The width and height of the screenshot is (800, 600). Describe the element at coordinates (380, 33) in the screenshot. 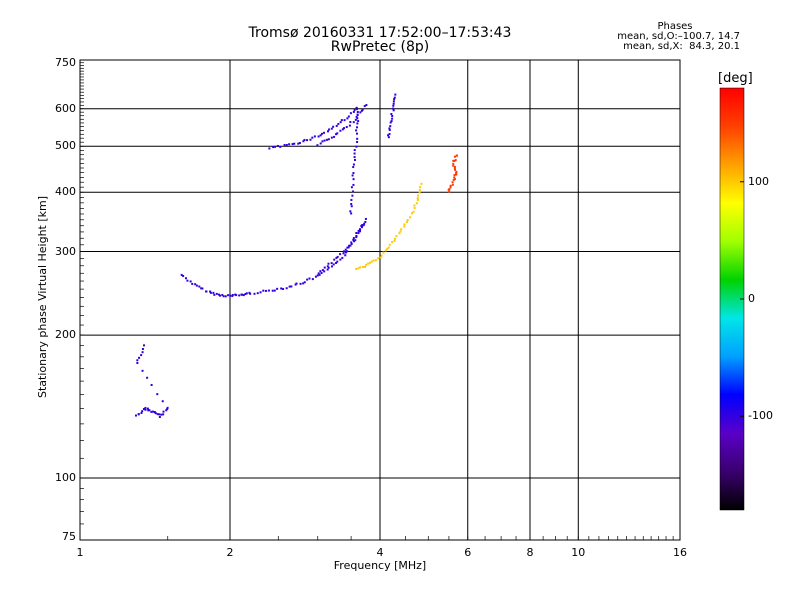

I see `chart-title: Tromsø 20160331 17:52:00–17:53:43` at that location.